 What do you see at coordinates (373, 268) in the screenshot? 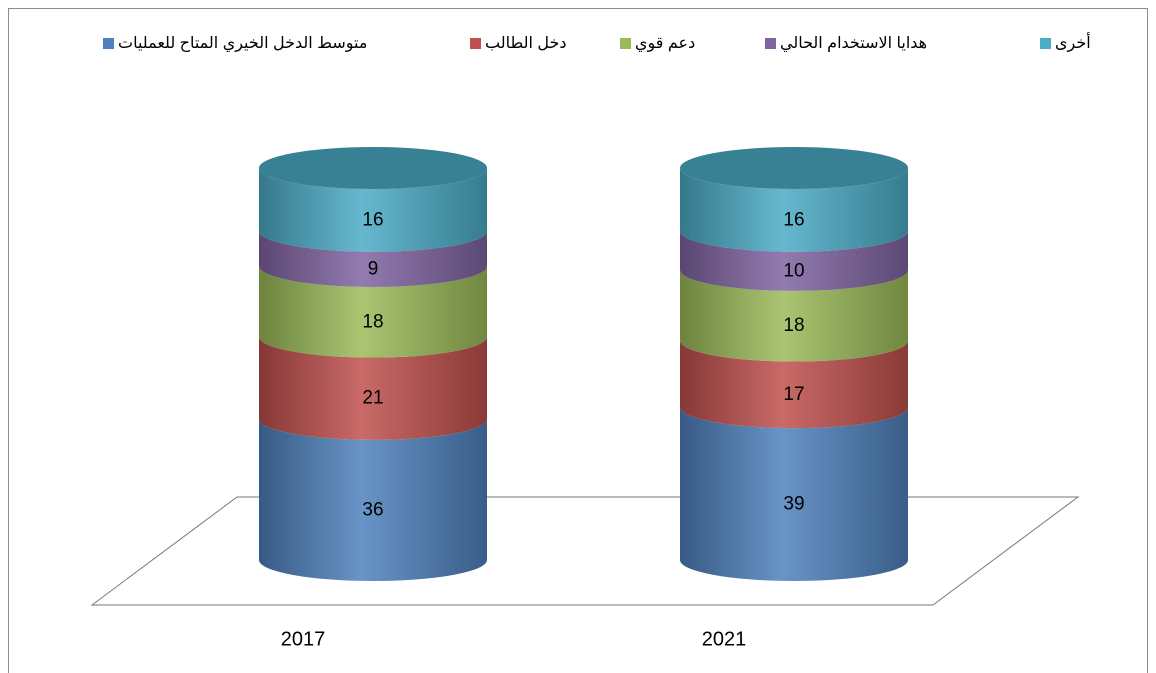
I see `data-label: 9` at bounding box center [373, 268].